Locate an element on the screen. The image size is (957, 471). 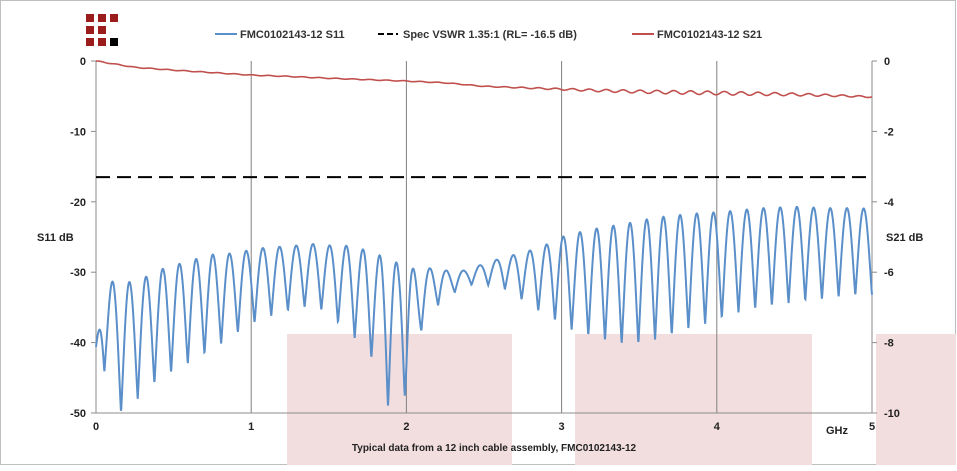
company-logo is located at coordinates (102, 30).